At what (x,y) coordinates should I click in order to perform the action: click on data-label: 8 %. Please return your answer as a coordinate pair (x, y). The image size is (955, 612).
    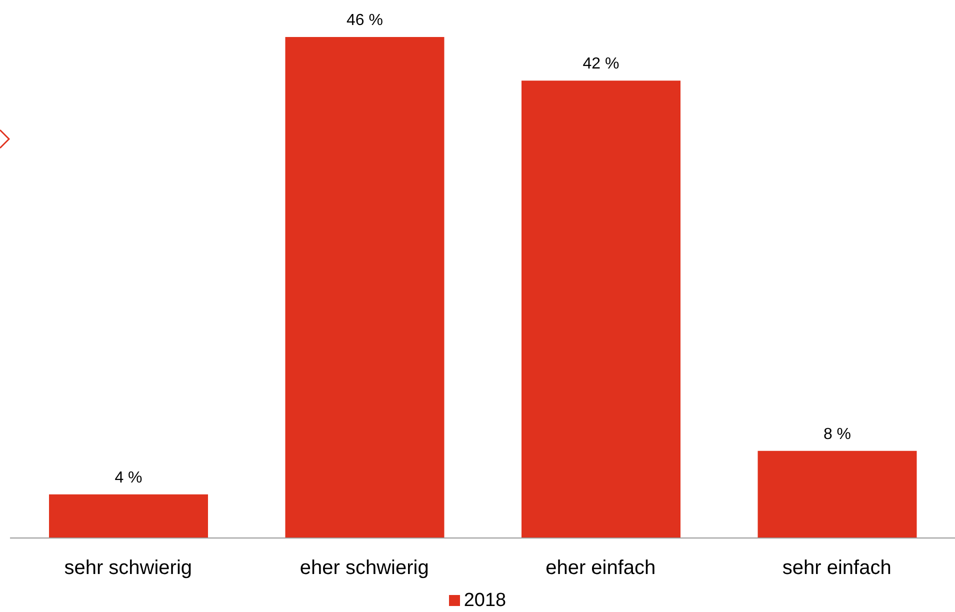
    Looking at the image, I should click on (837, 434).